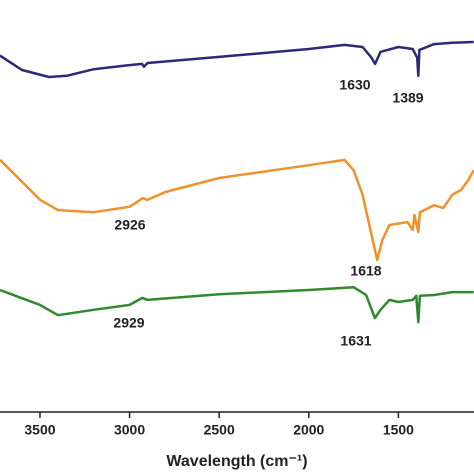 Image resolution: width=474 pixels, height=474 pixels. What do you see at coordinates (398, 430) in the screenshot?
I see `x-tick-label: 1500` at bounding box center [398, 430].